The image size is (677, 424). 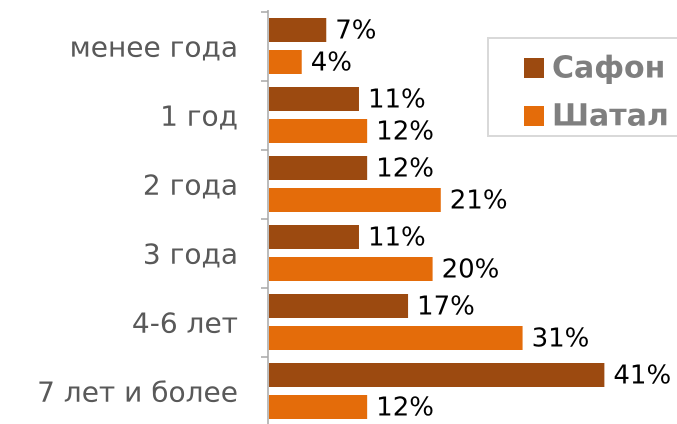 I want to click on legend-box, so click(x=582, y=87).